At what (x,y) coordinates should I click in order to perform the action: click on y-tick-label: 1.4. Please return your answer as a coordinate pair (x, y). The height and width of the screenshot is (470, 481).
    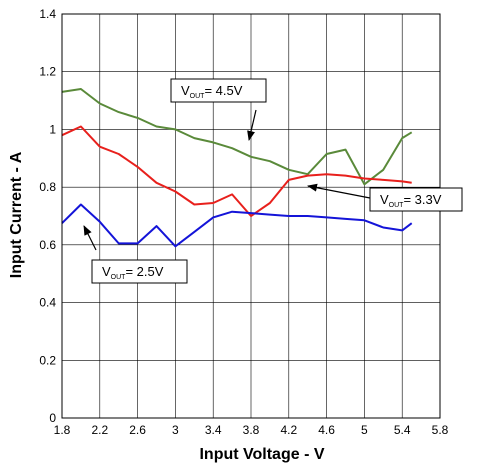
    Looking at the image, I should click on (47, 14).